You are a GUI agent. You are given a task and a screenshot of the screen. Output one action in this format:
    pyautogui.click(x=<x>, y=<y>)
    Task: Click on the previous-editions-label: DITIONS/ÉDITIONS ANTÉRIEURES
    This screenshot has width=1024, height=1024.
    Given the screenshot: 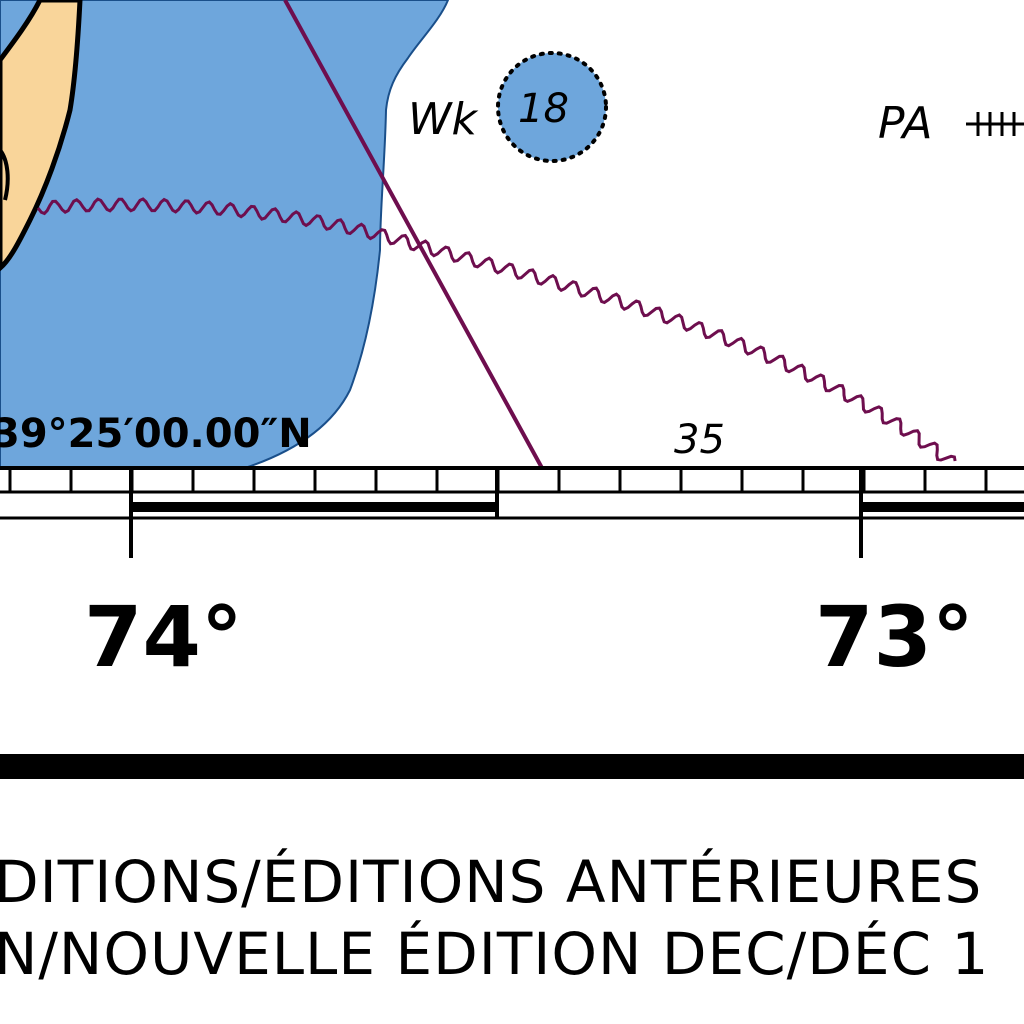 What is the action you would take?
    pyautogui.click(x=491, y=881)
    